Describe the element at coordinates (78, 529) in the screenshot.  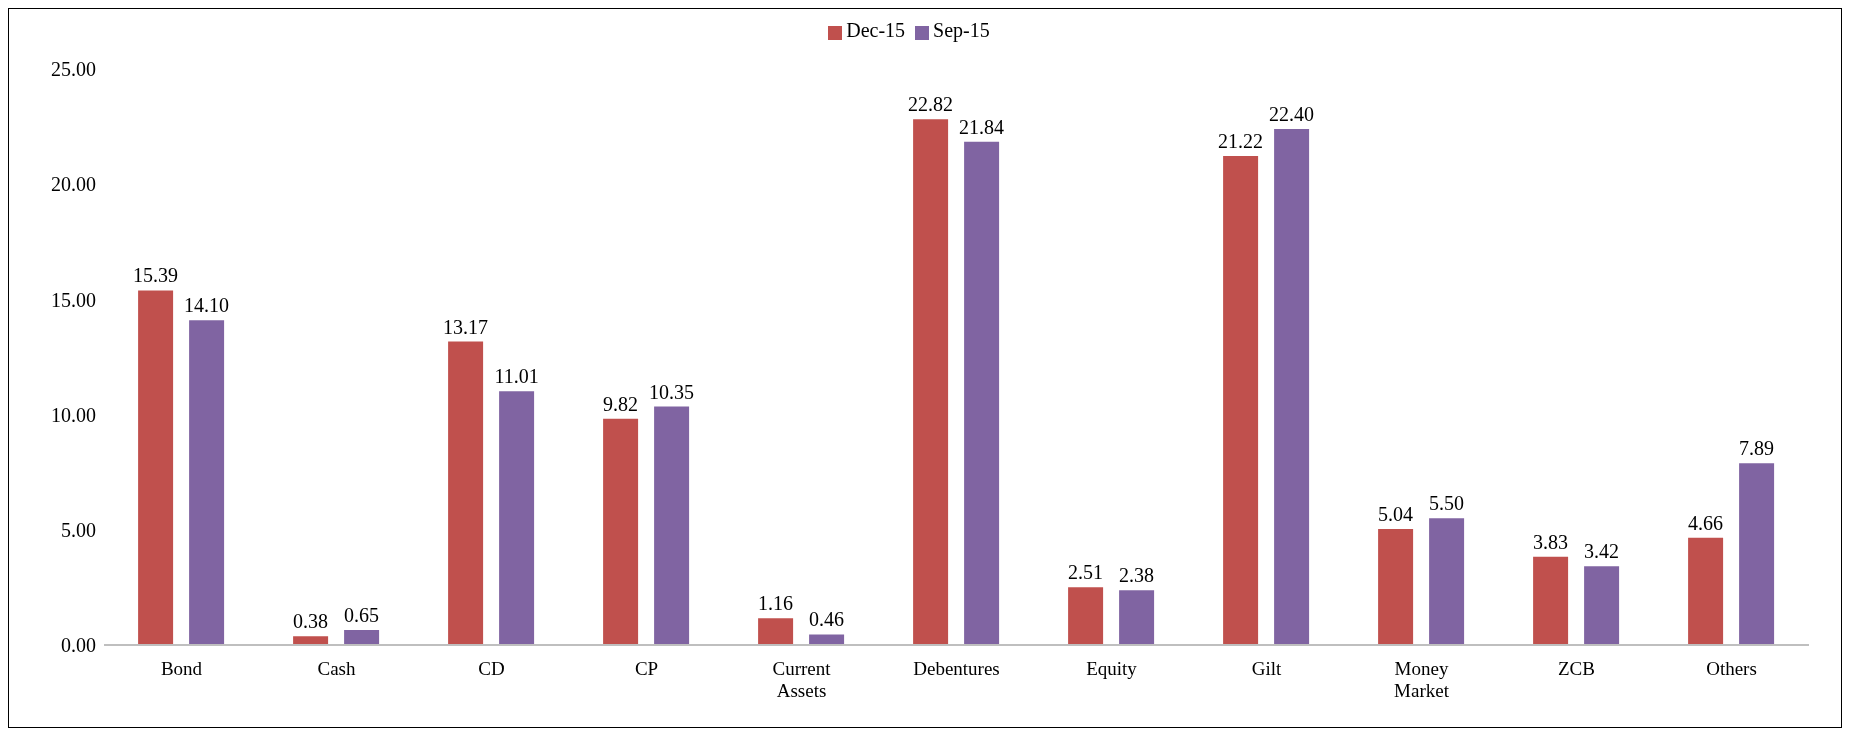
I see `y-tick-label: 5.00` at that location.